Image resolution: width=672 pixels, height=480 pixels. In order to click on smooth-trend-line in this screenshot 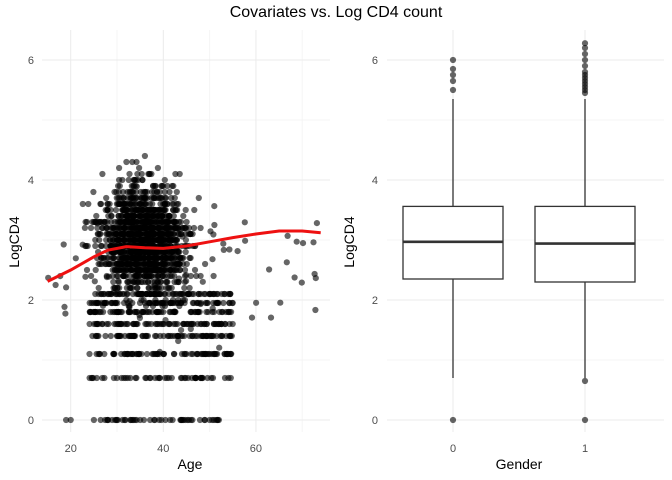, I will do `click(183, 256)`.